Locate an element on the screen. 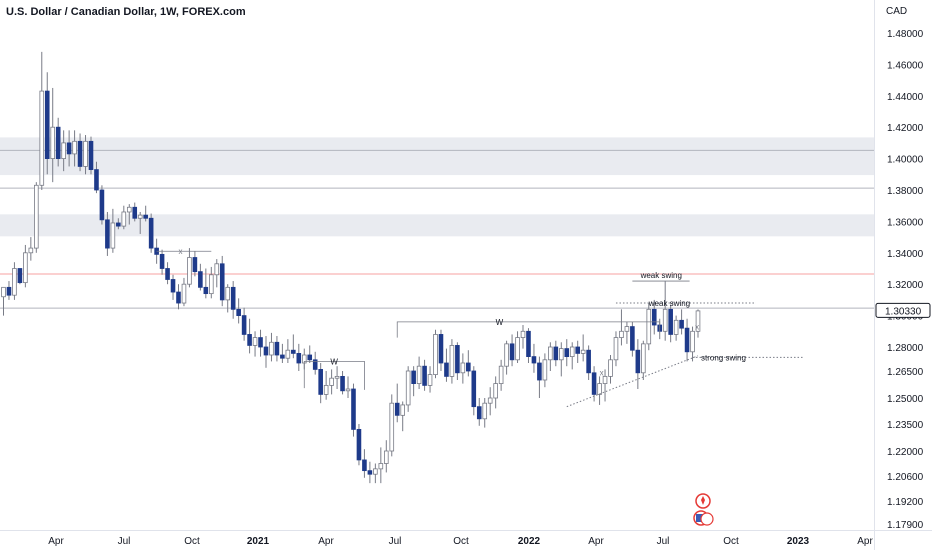 This screenshot has height=555, width=932. price-tick-label: 1.26500 is located at coordinates (905, 372).